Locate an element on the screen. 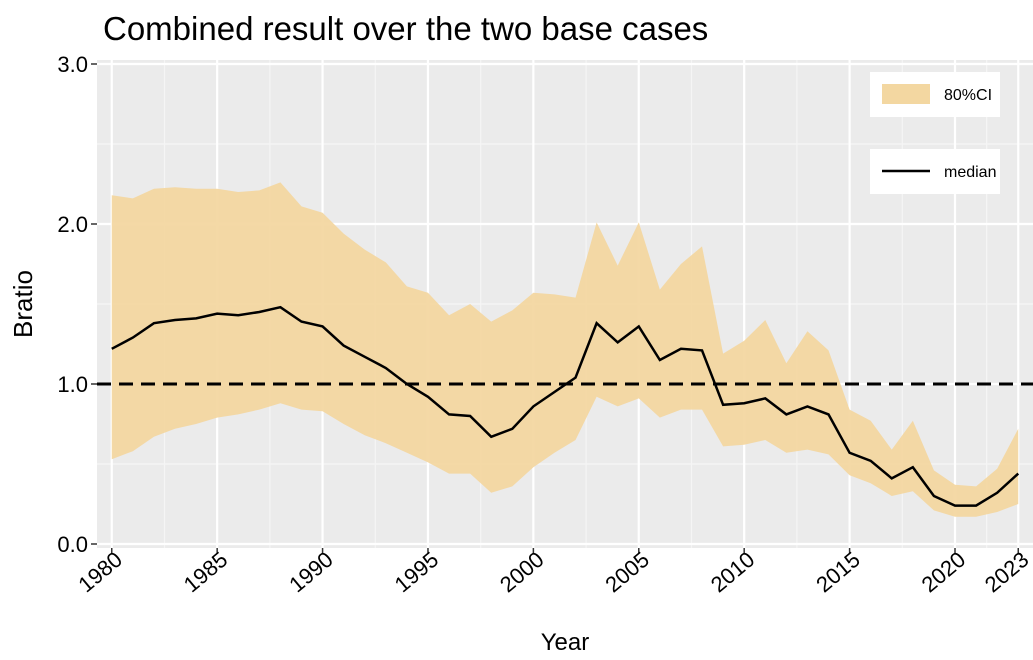 The height and width of the screenshot is (660, 1033). legend-swatch is located at coordinates (906, 94).